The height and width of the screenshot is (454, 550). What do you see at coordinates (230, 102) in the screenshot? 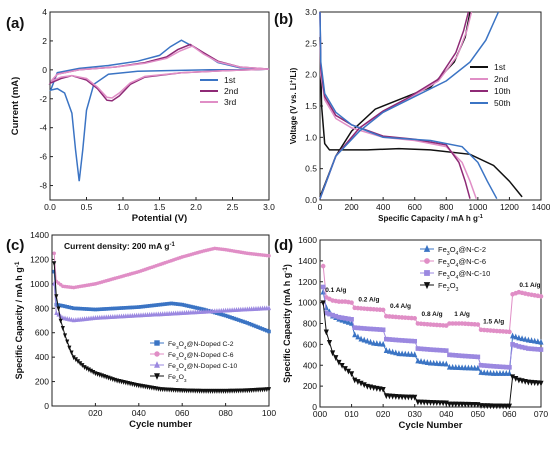
I see `legend-label: 3rd` at bounding box center [230, 102].